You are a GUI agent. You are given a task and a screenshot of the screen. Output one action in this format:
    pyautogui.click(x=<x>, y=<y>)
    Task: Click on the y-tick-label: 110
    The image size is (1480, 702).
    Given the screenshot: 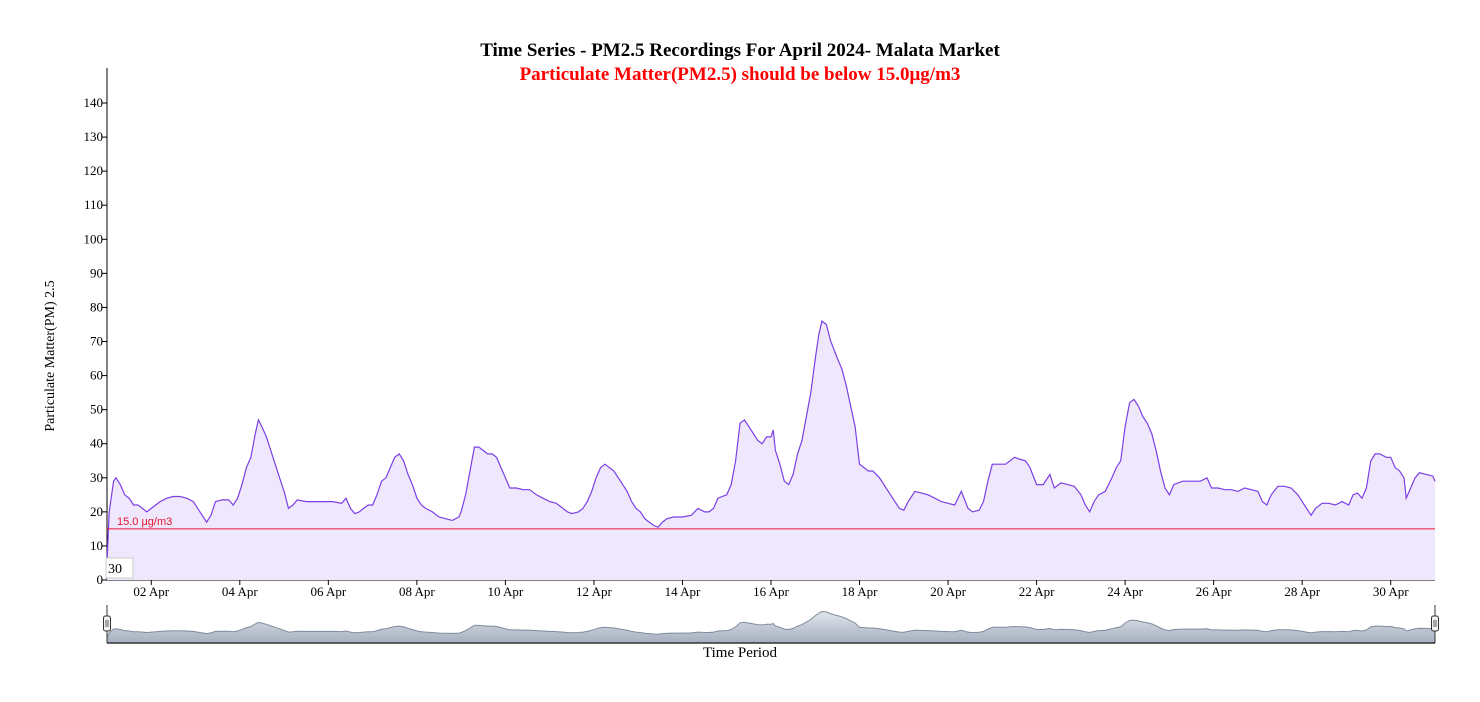 What is the action you would take?
    pyautogui.click(x=93, y=204)
    